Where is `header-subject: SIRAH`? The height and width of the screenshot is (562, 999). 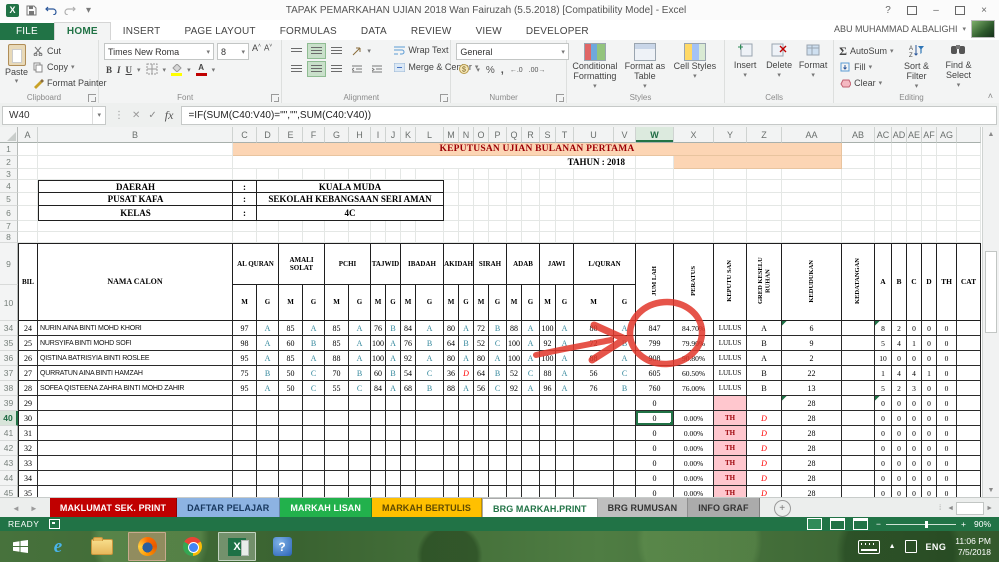 header-subject: SIRAH is located at coordinates (490, 264).